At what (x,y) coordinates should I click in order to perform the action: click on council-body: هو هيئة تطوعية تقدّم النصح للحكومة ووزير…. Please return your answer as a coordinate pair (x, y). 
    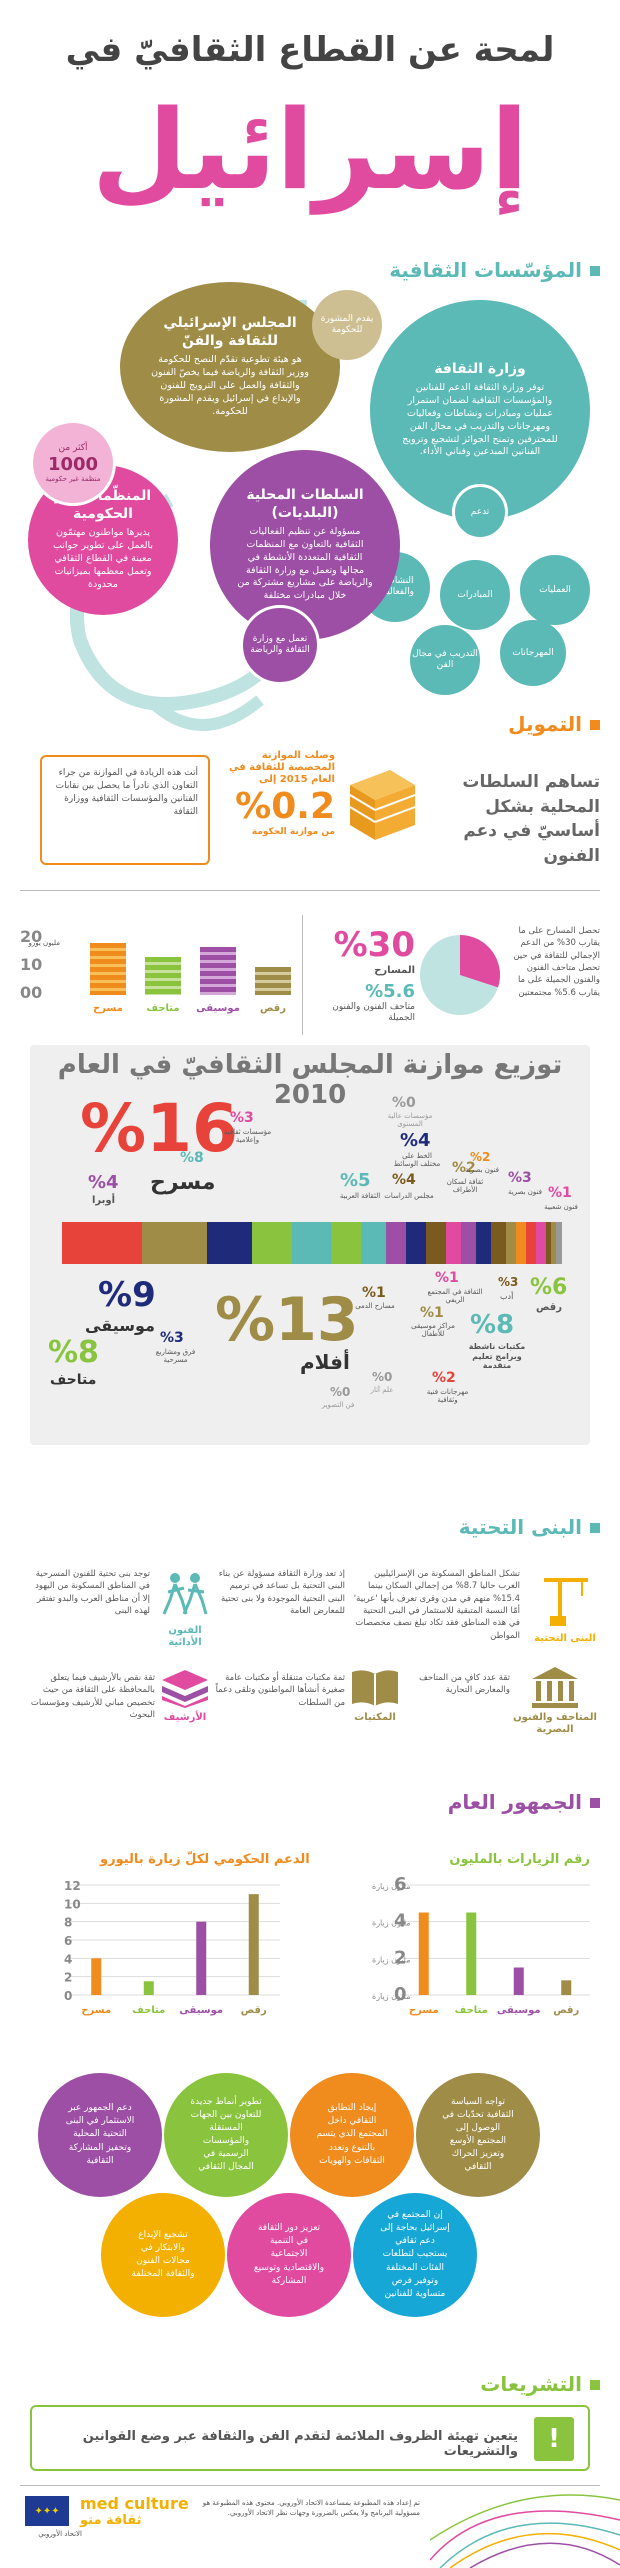
    Looking at the image, I should click on (230, 385).